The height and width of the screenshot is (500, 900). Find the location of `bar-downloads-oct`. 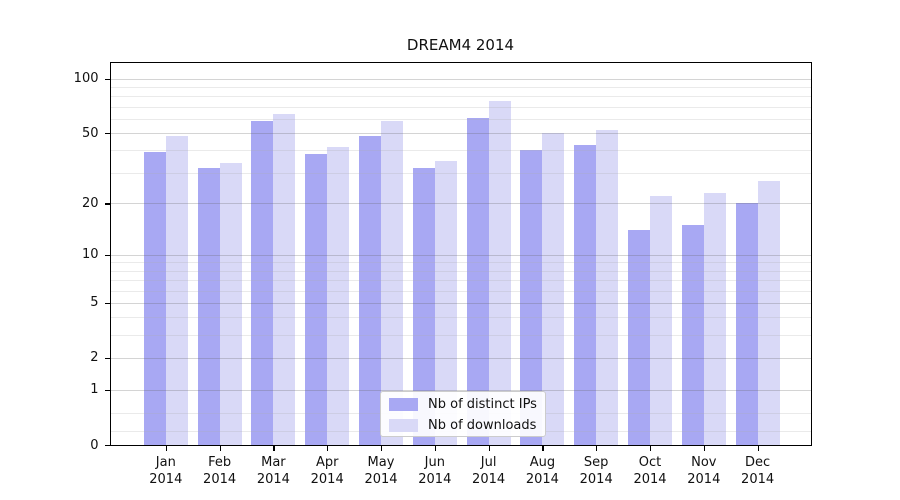

bar-downloads-oct is located at coordinates (661, 320).